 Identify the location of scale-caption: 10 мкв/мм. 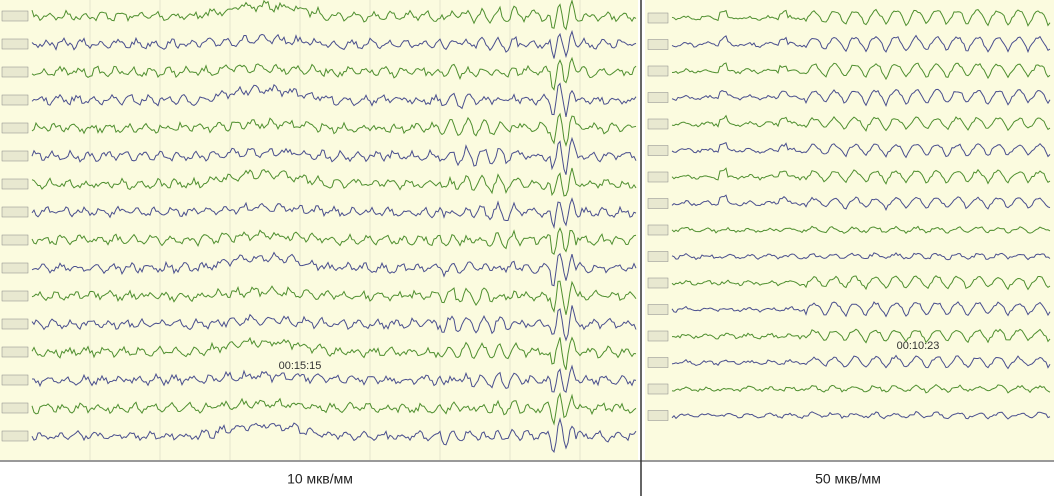
(320, 479).